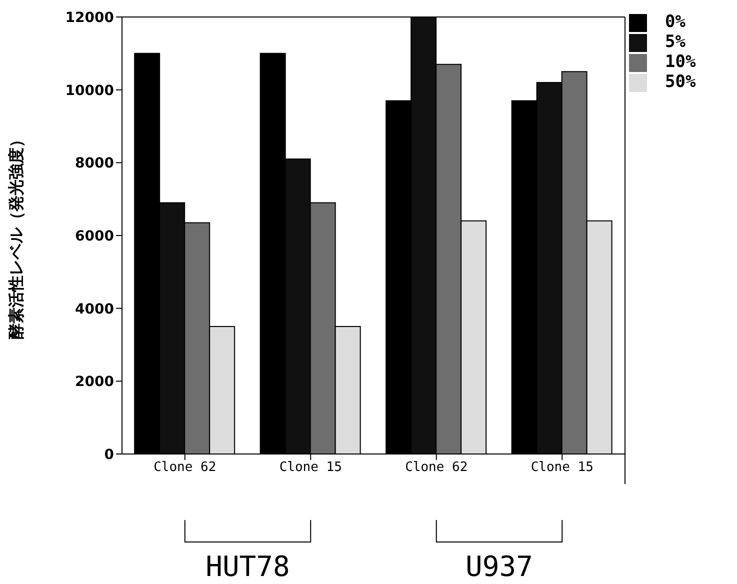 The image size is (737, 584). What do you see at coordinates (94, 382) in the screenshot?
I see `y-tick-label: 2000` at bounding box center [94, 382].